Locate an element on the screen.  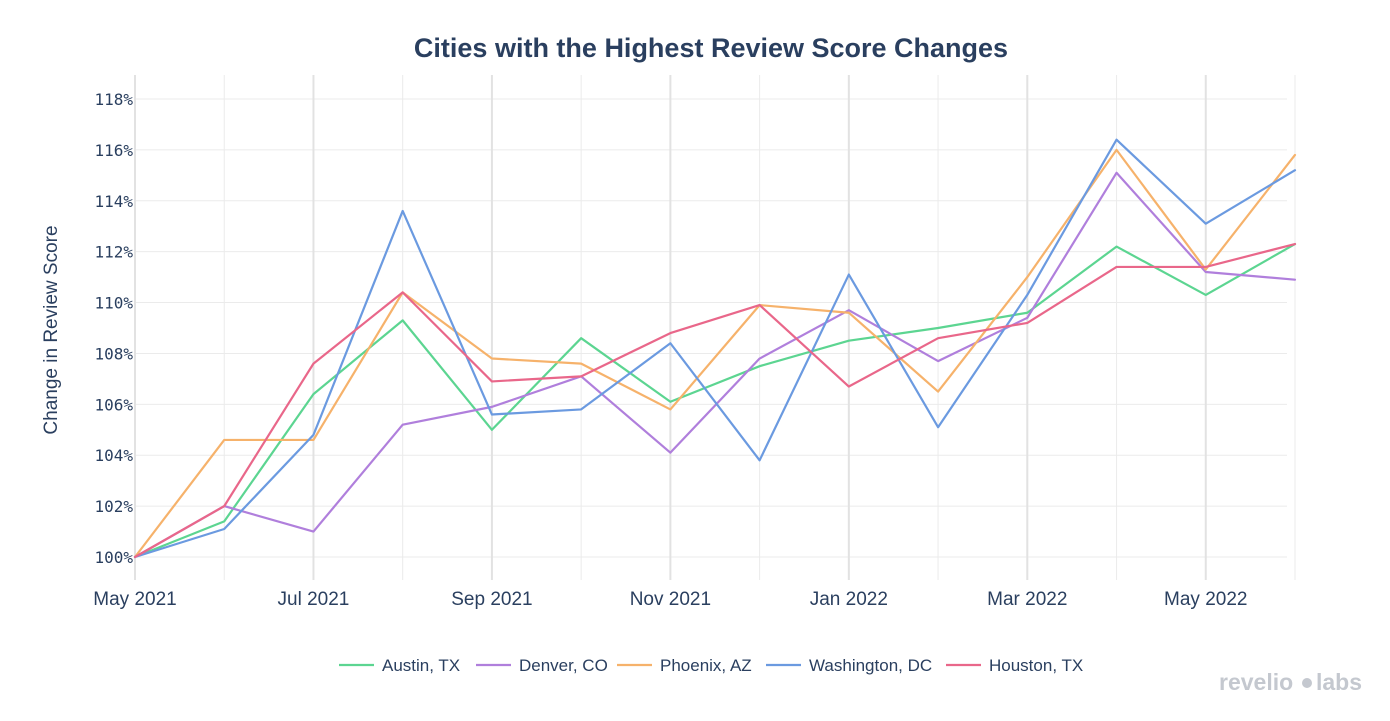
x-tick-label: Jul 2021 is located at coordinates (314, 599).